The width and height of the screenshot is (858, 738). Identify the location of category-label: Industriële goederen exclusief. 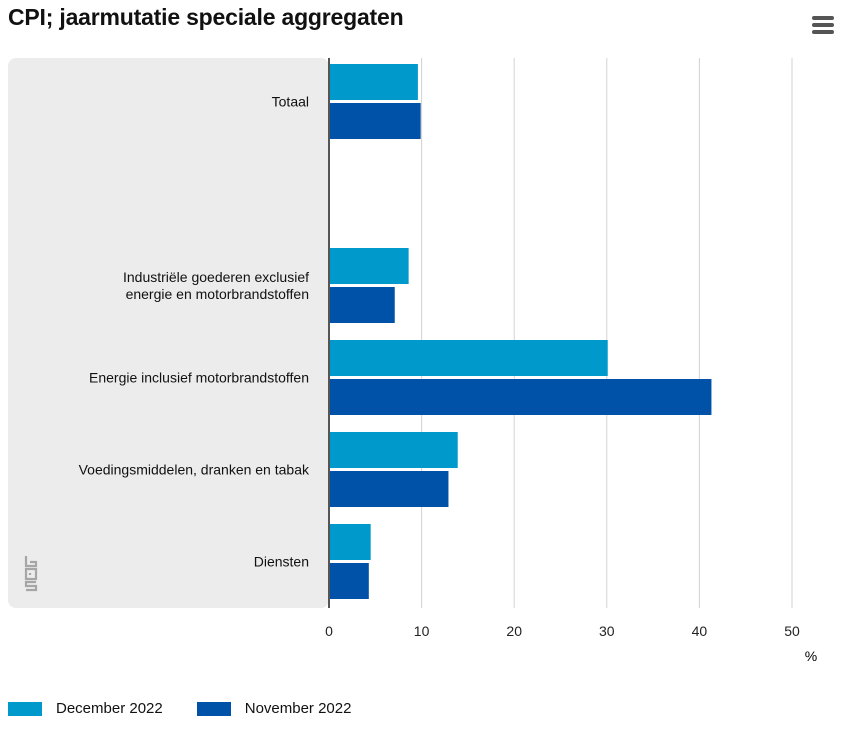
(216, 277).